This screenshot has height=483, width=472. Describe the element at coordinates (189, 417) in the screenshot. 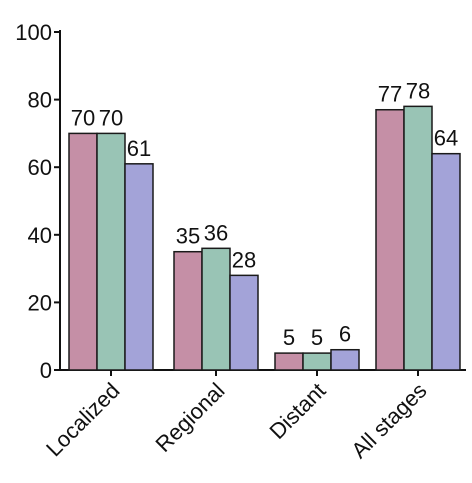

I see `x-category-label: Regional` at that location.